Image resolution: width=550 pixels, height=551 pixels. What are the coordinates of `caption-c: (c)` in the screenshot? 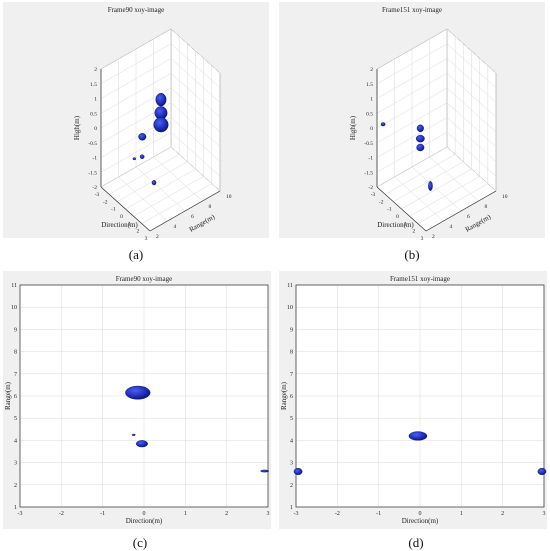 It's located at (140, 542).